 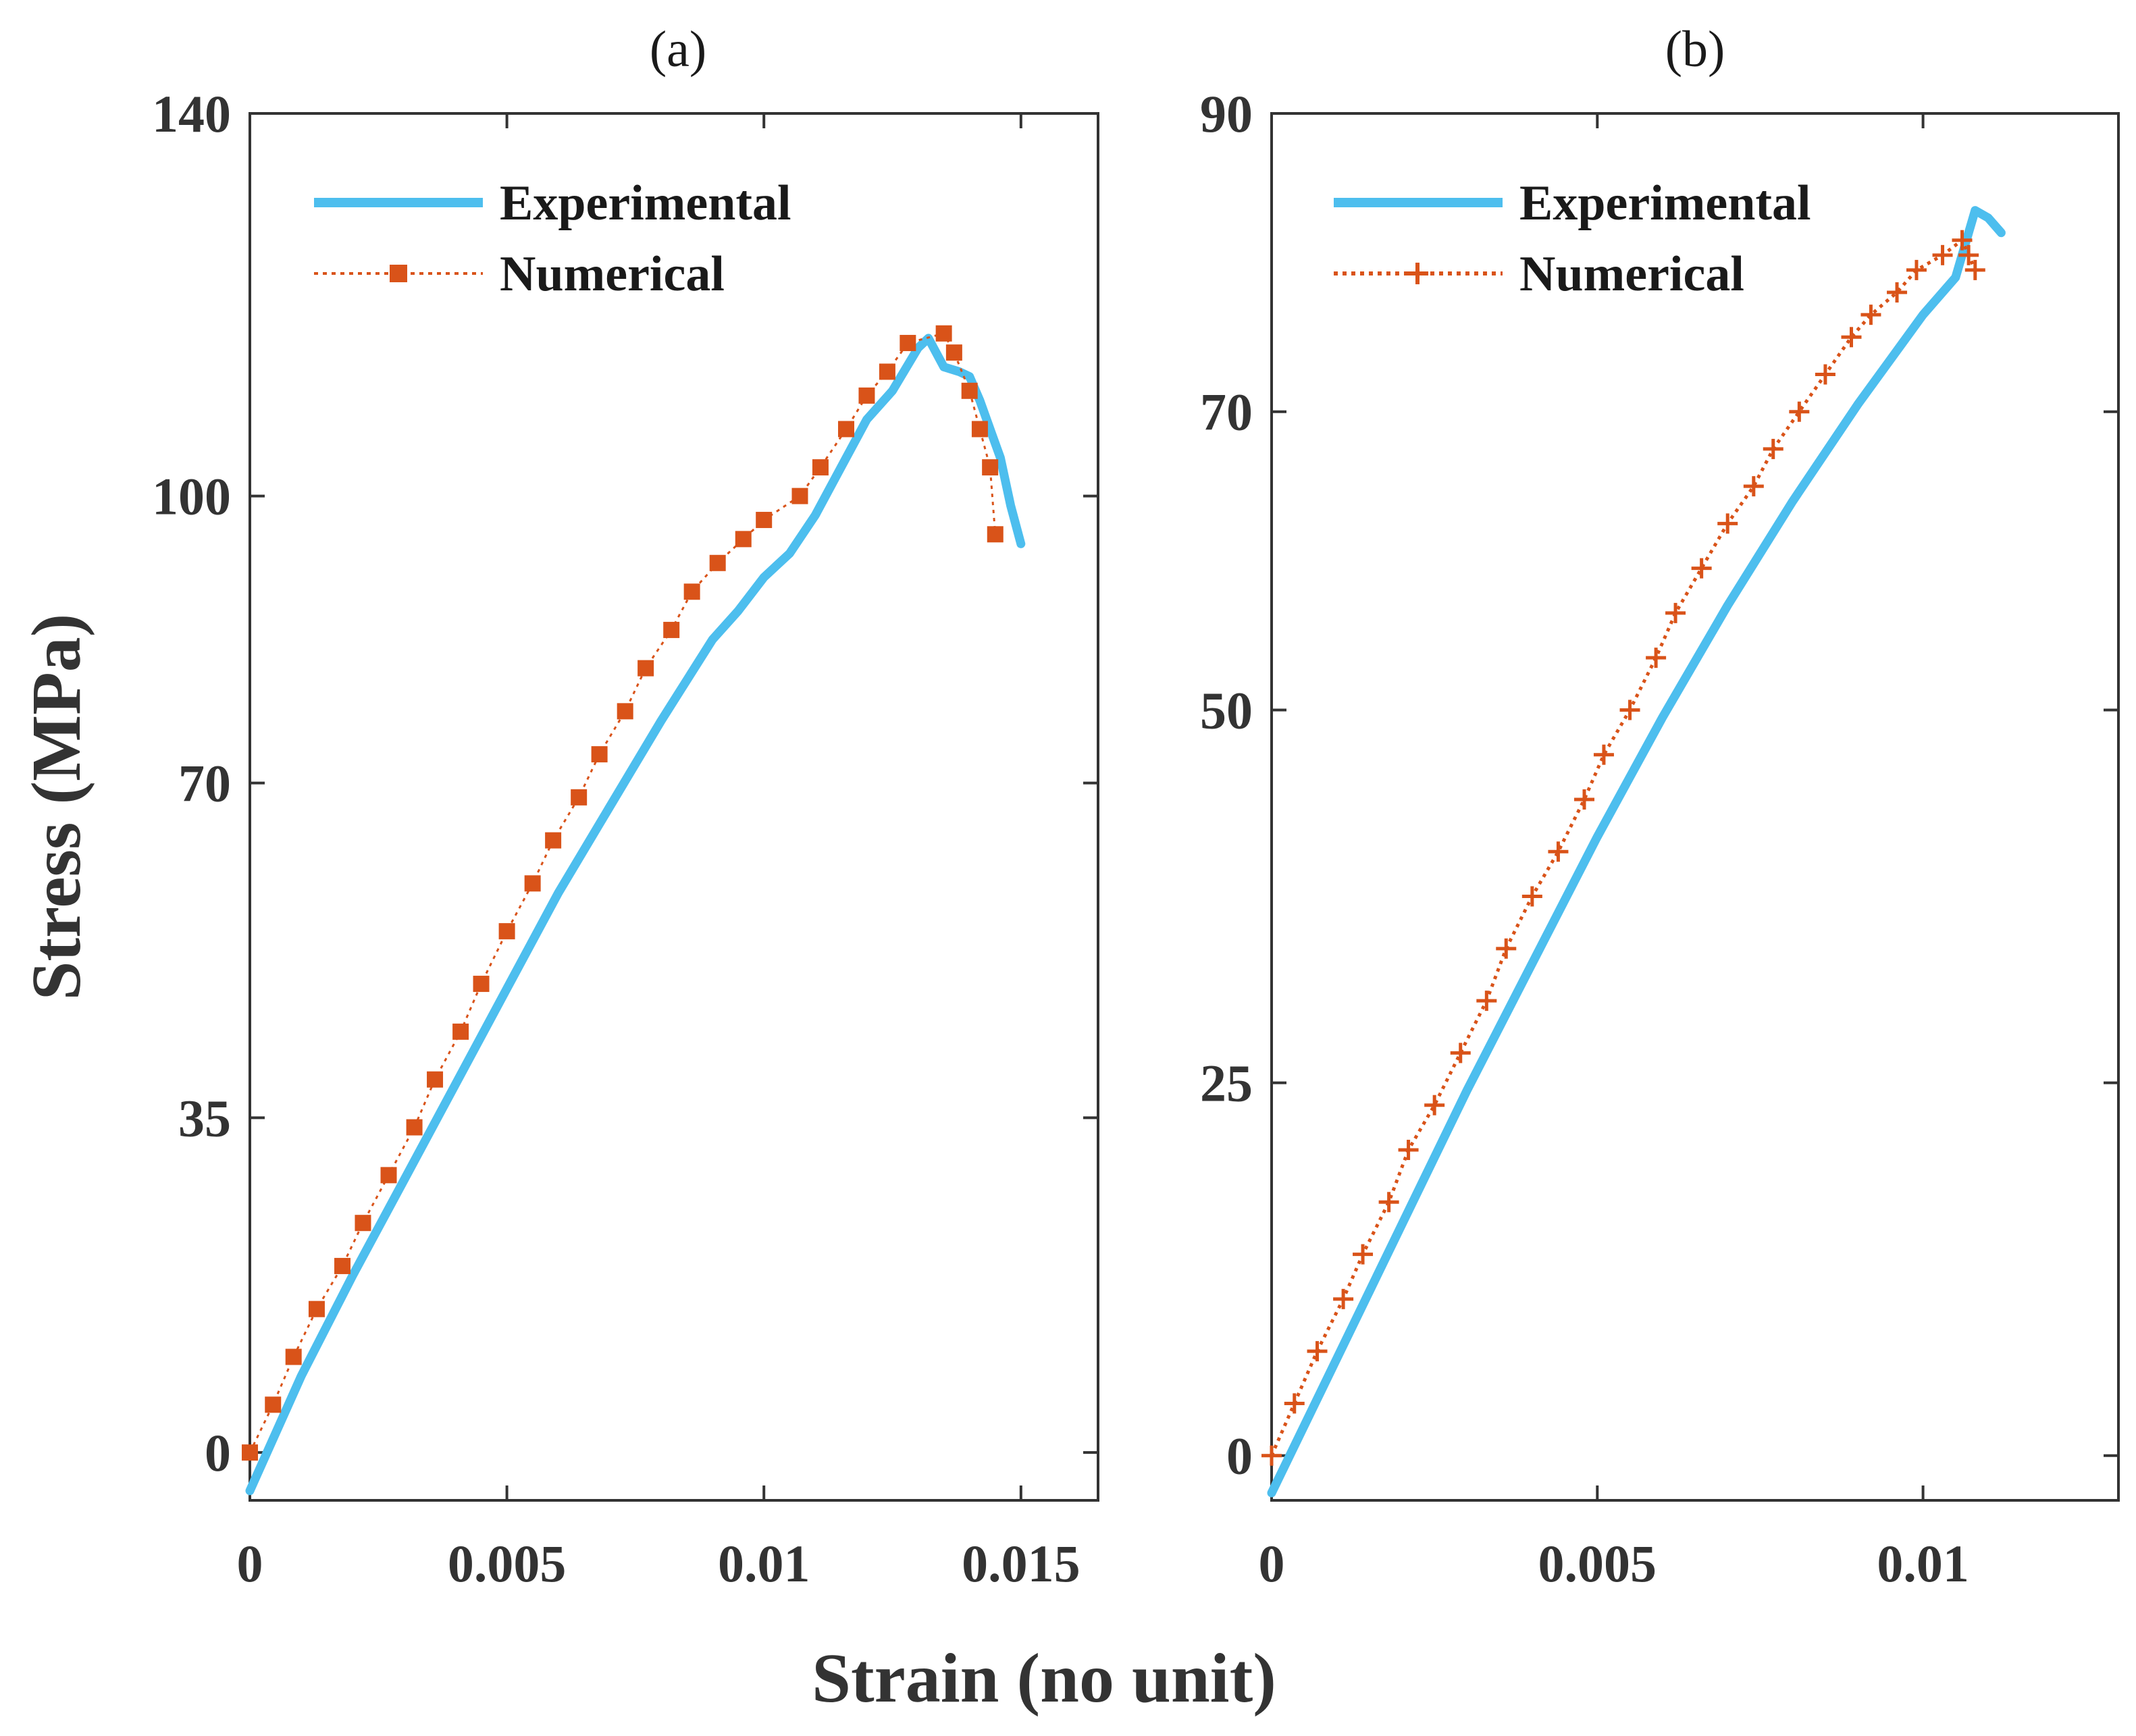 I want to click on y-tick-label: 70, so click(x=1226, y=412).